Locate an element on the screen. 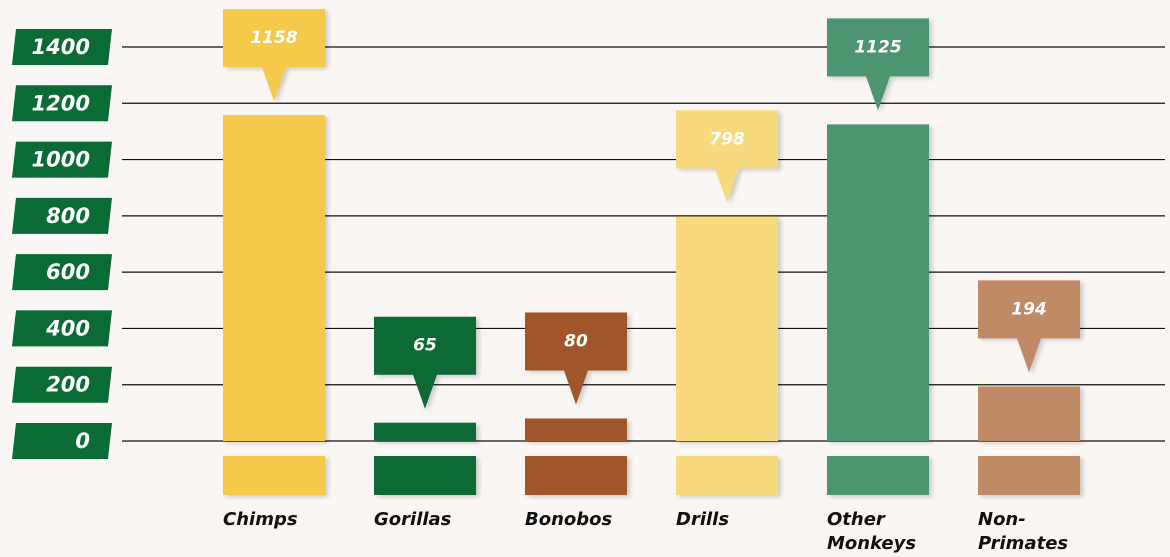 This screenshot has height=557, width=1170. x-tick-label: Non-Primates is located at coordinates (1023, 531).